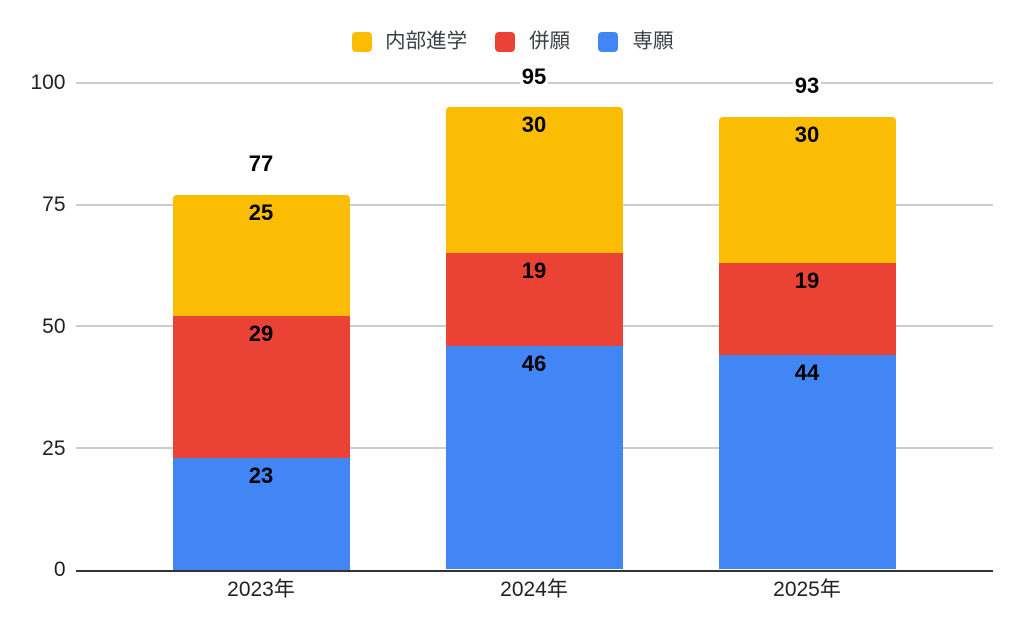 The height and width of the screenshot is (633, 1024). What do you see at coordinates (523, 589) in the screenshot?
I see `svg-text: 2024` at bounding box center [523, 589].